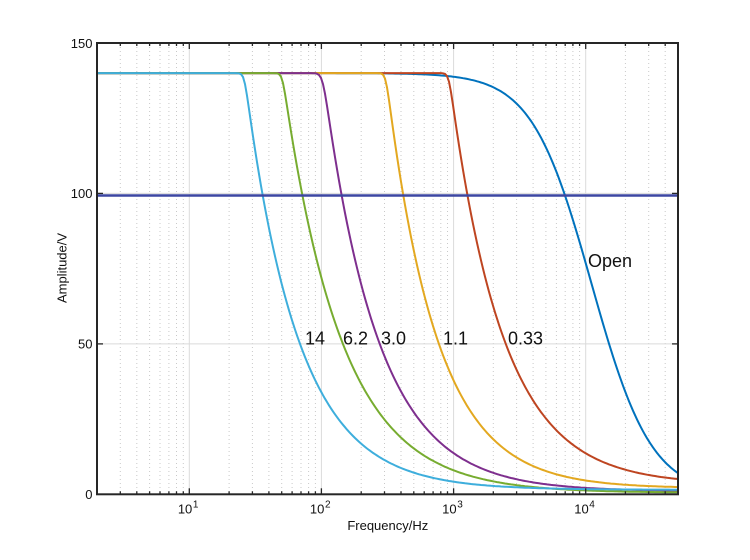  I want to click on svg-text: 50, so click(85, 344).